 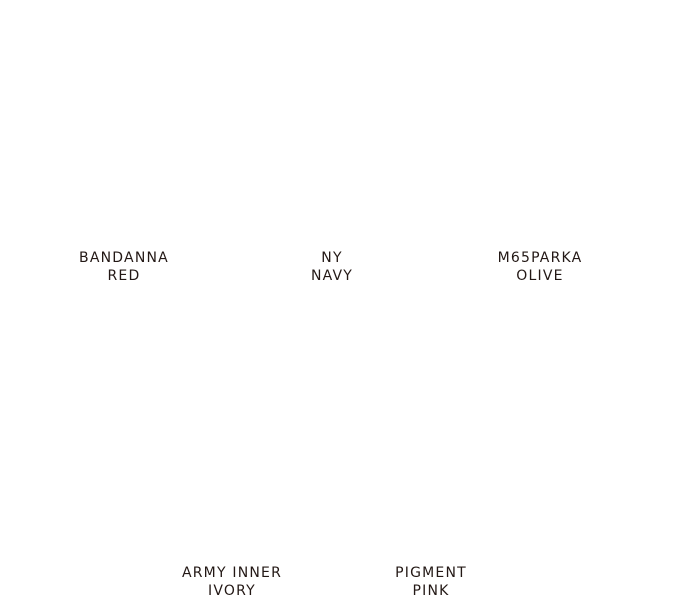 I want to click on color-option-army-inner-ivory: ARMY INNER IVORY, so click(x=232, y=582).